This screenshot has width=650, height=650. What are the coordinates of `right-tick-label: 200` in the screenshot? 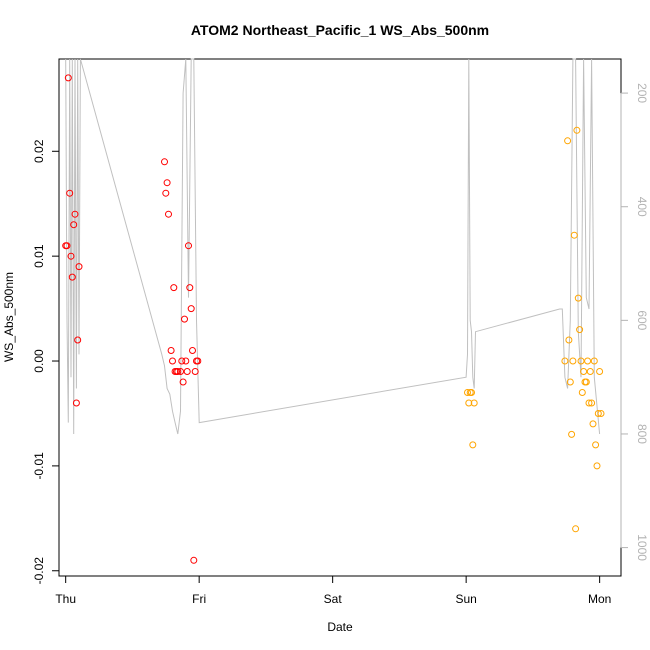 It's located at (642, 93).